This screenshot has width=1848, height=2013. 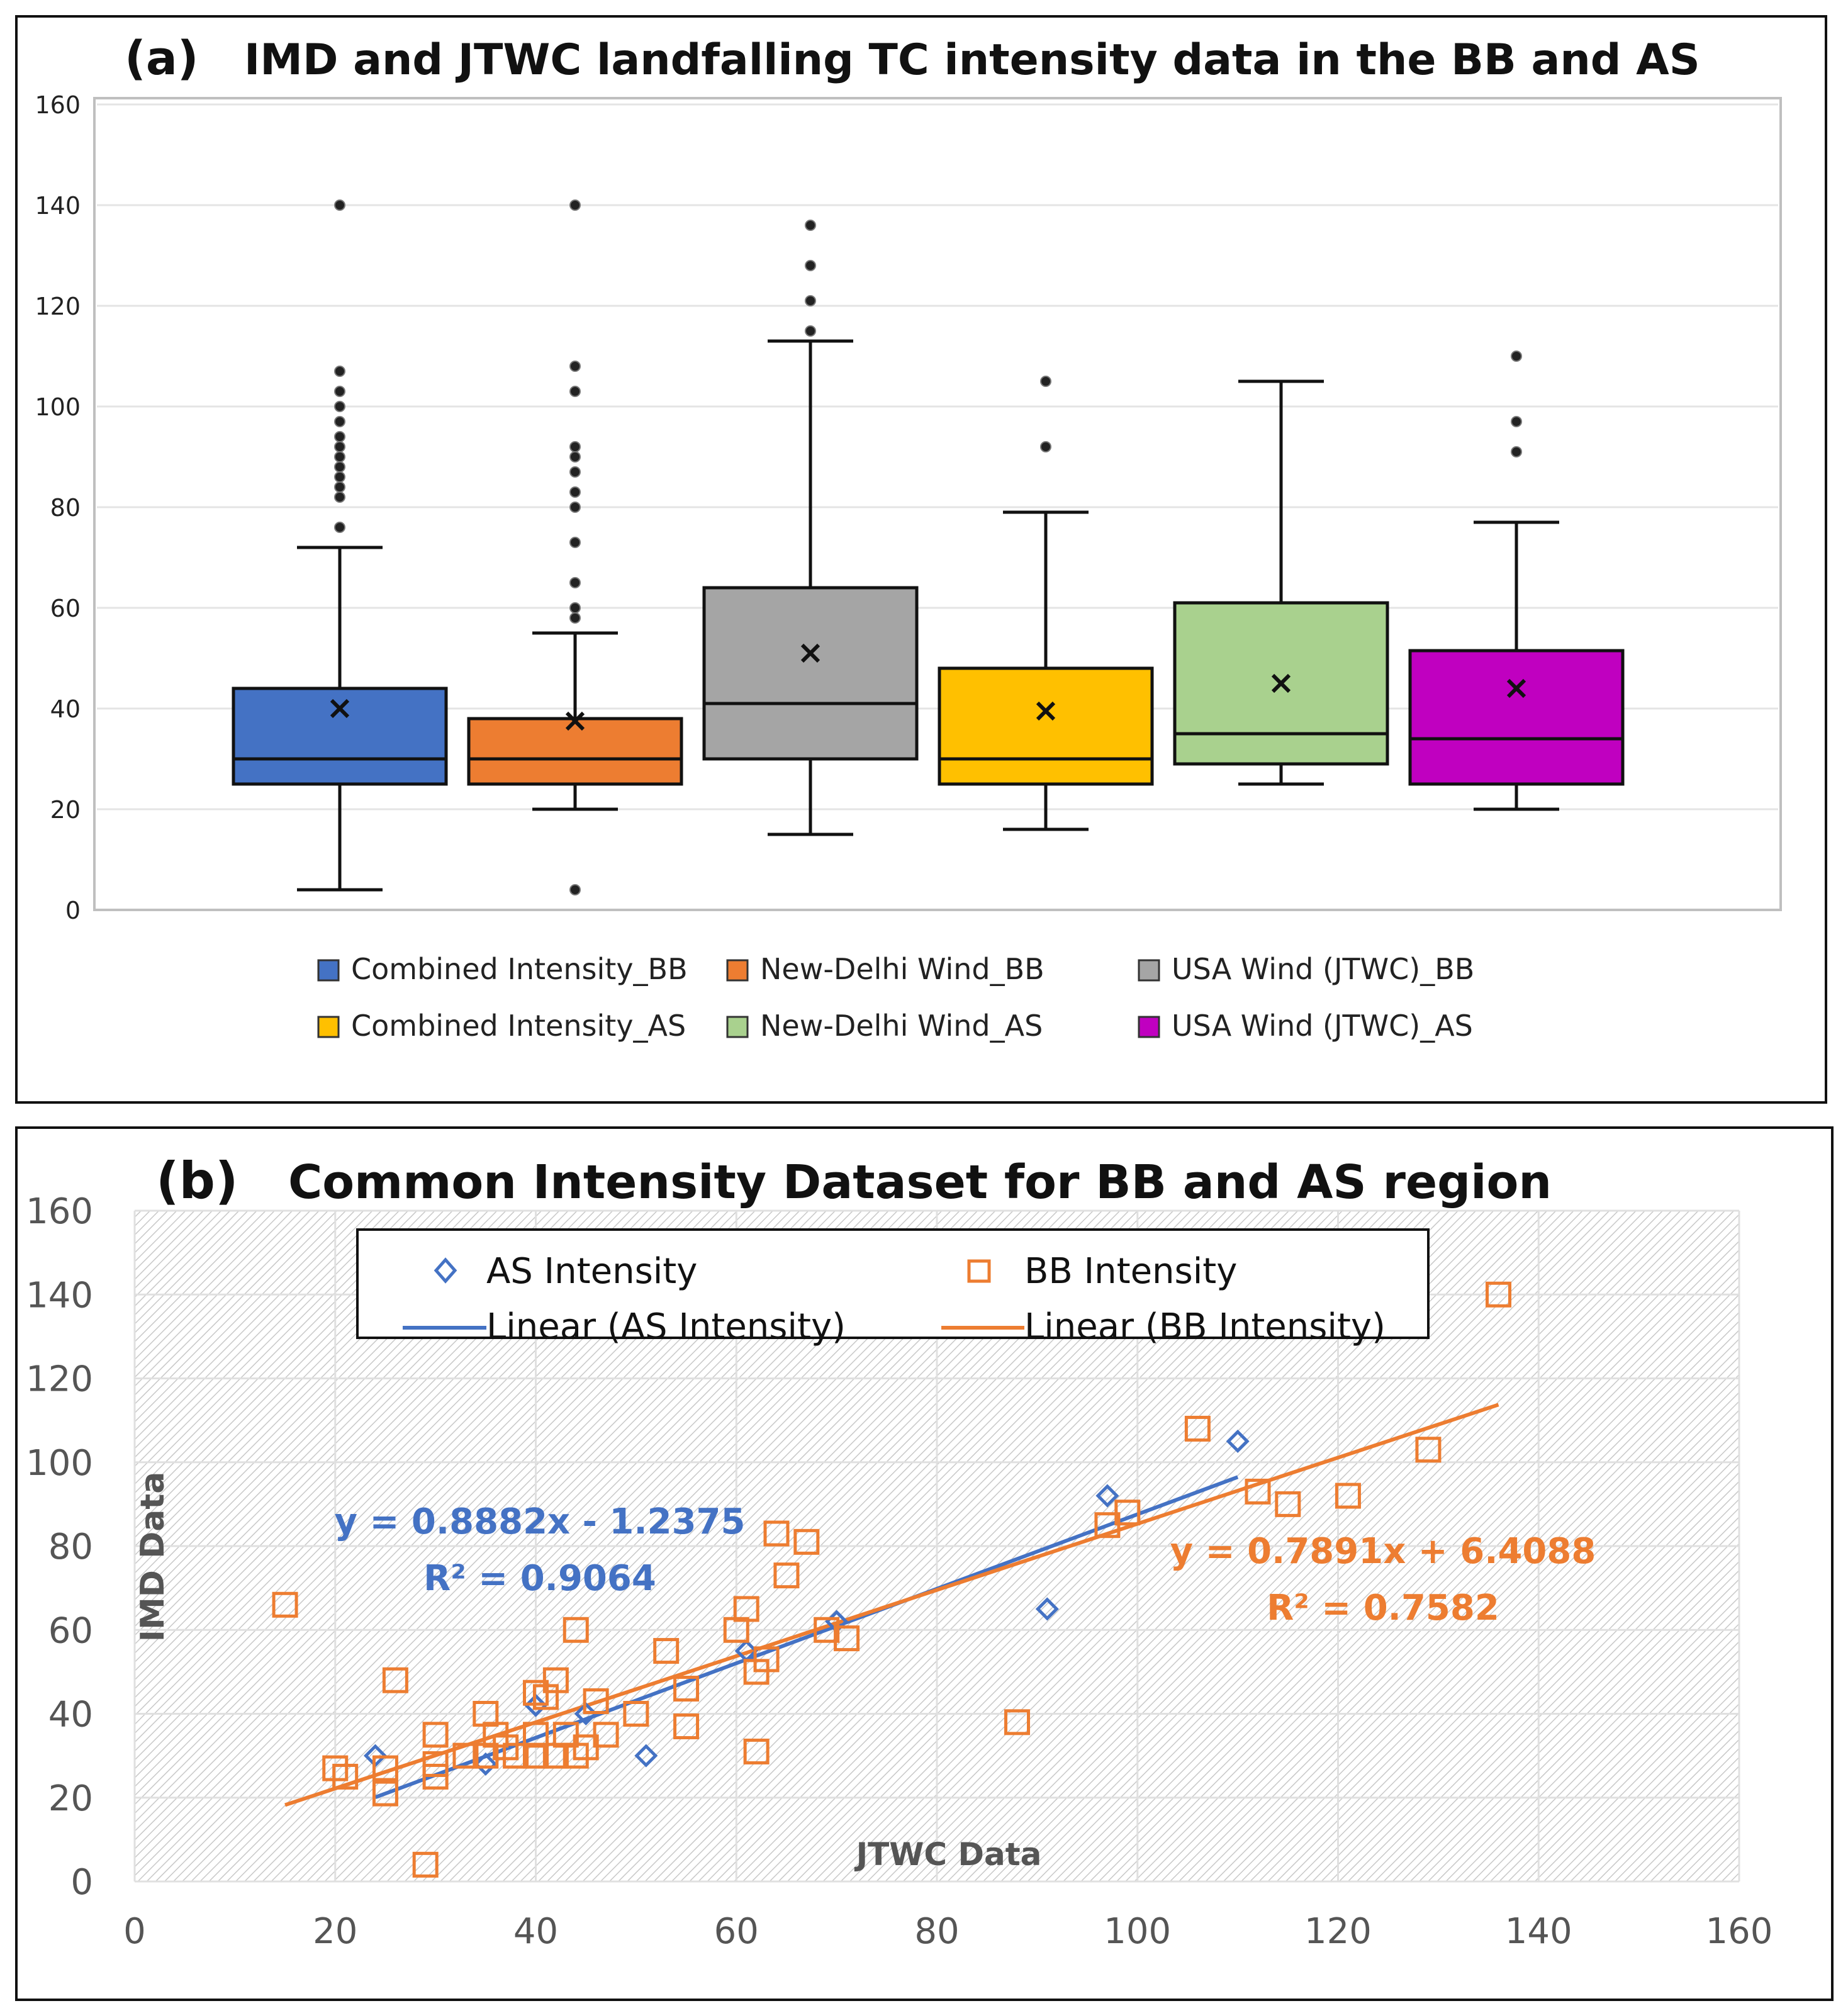 I want to click on bb-trend-r2: R² = 0.7582, so click(x=1383, y=1608).